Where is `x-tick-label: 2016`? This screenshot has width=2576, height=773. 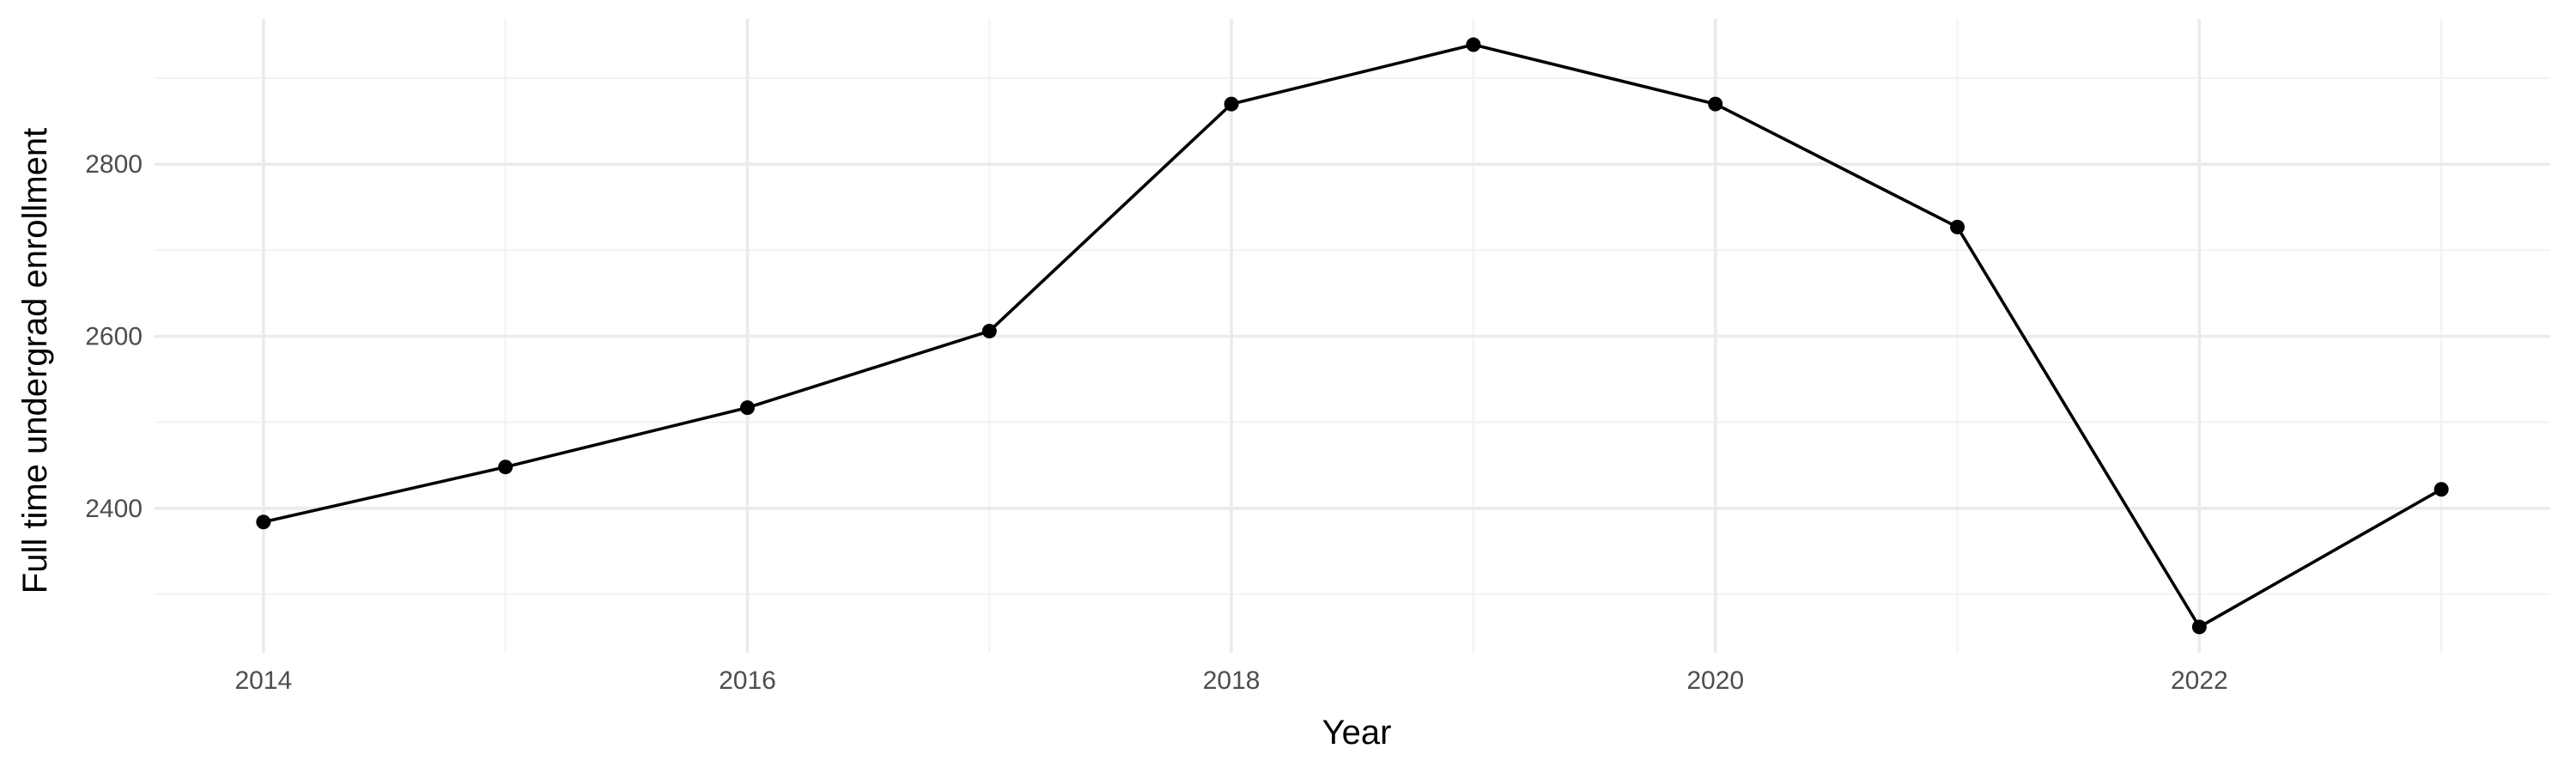
x-tick-label: 2016 is located at coordinates (748, 680).